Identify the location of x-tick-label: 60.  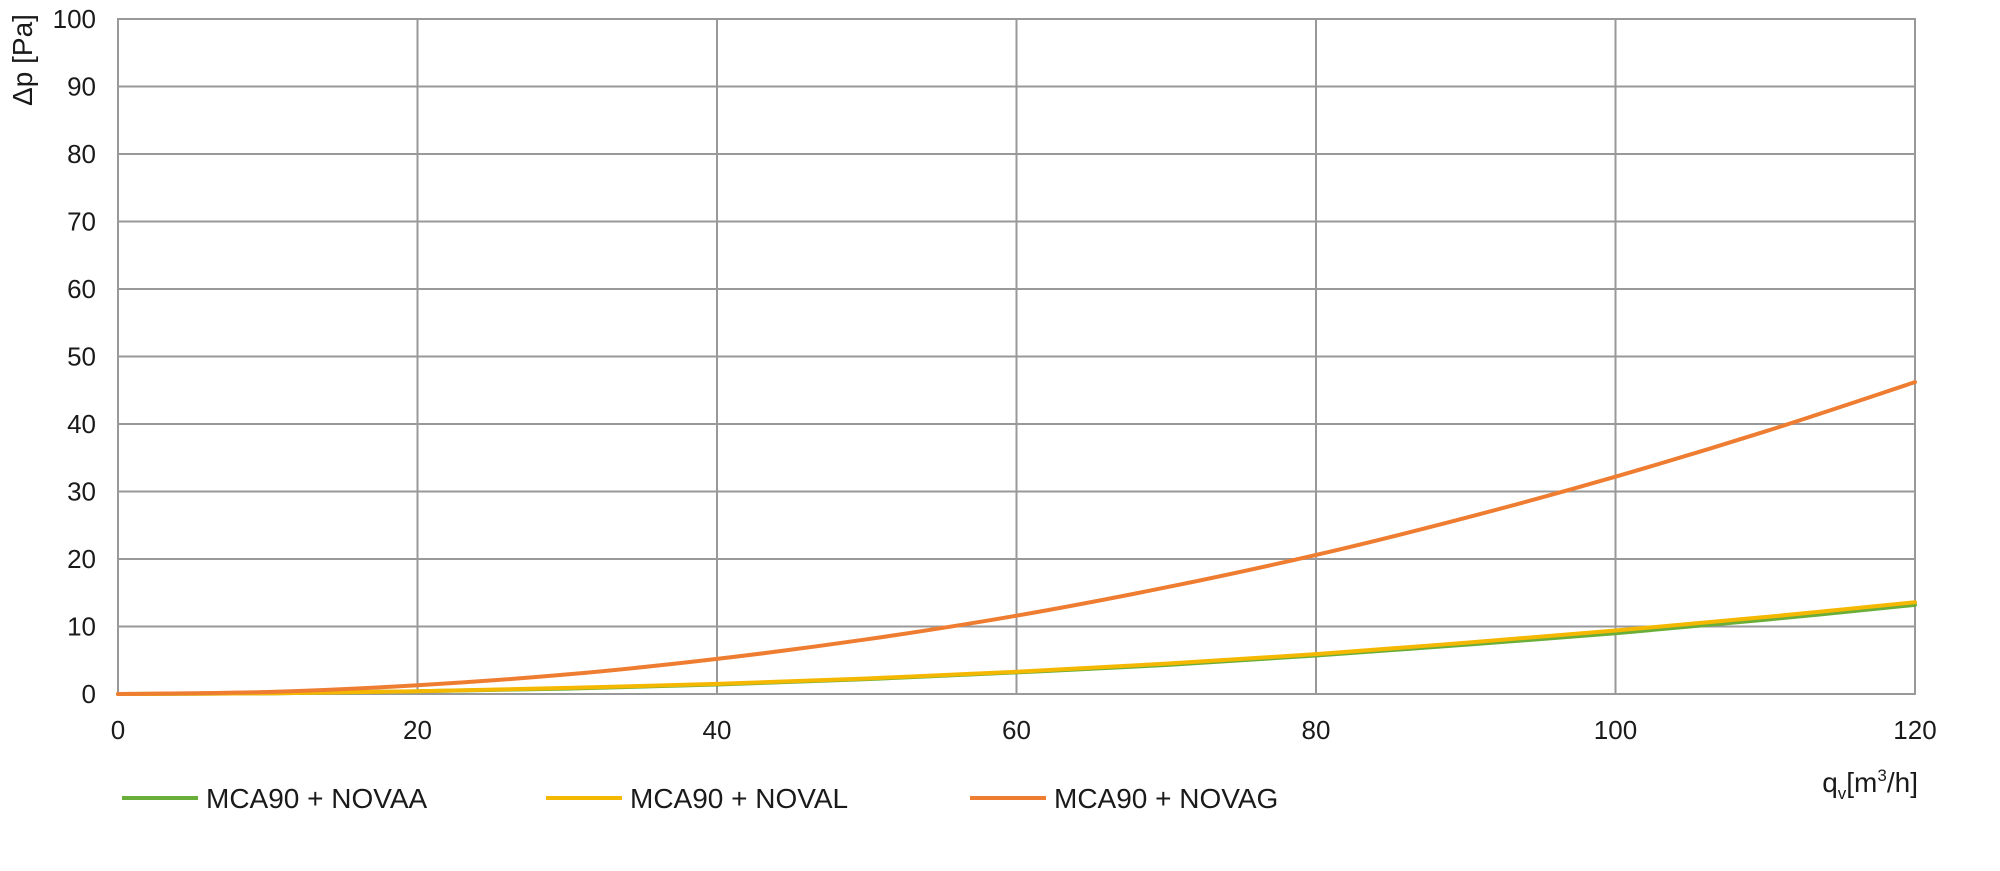
(1016, 730).